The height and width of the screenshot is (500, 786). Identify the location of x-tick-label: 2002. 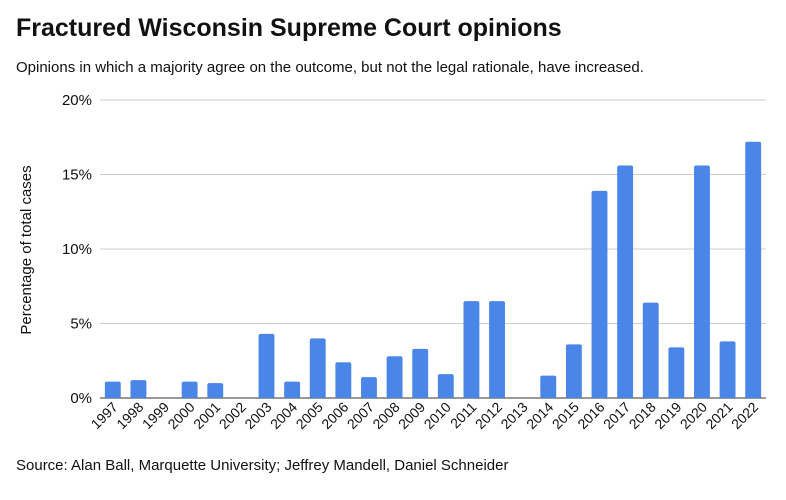
(232, 415).